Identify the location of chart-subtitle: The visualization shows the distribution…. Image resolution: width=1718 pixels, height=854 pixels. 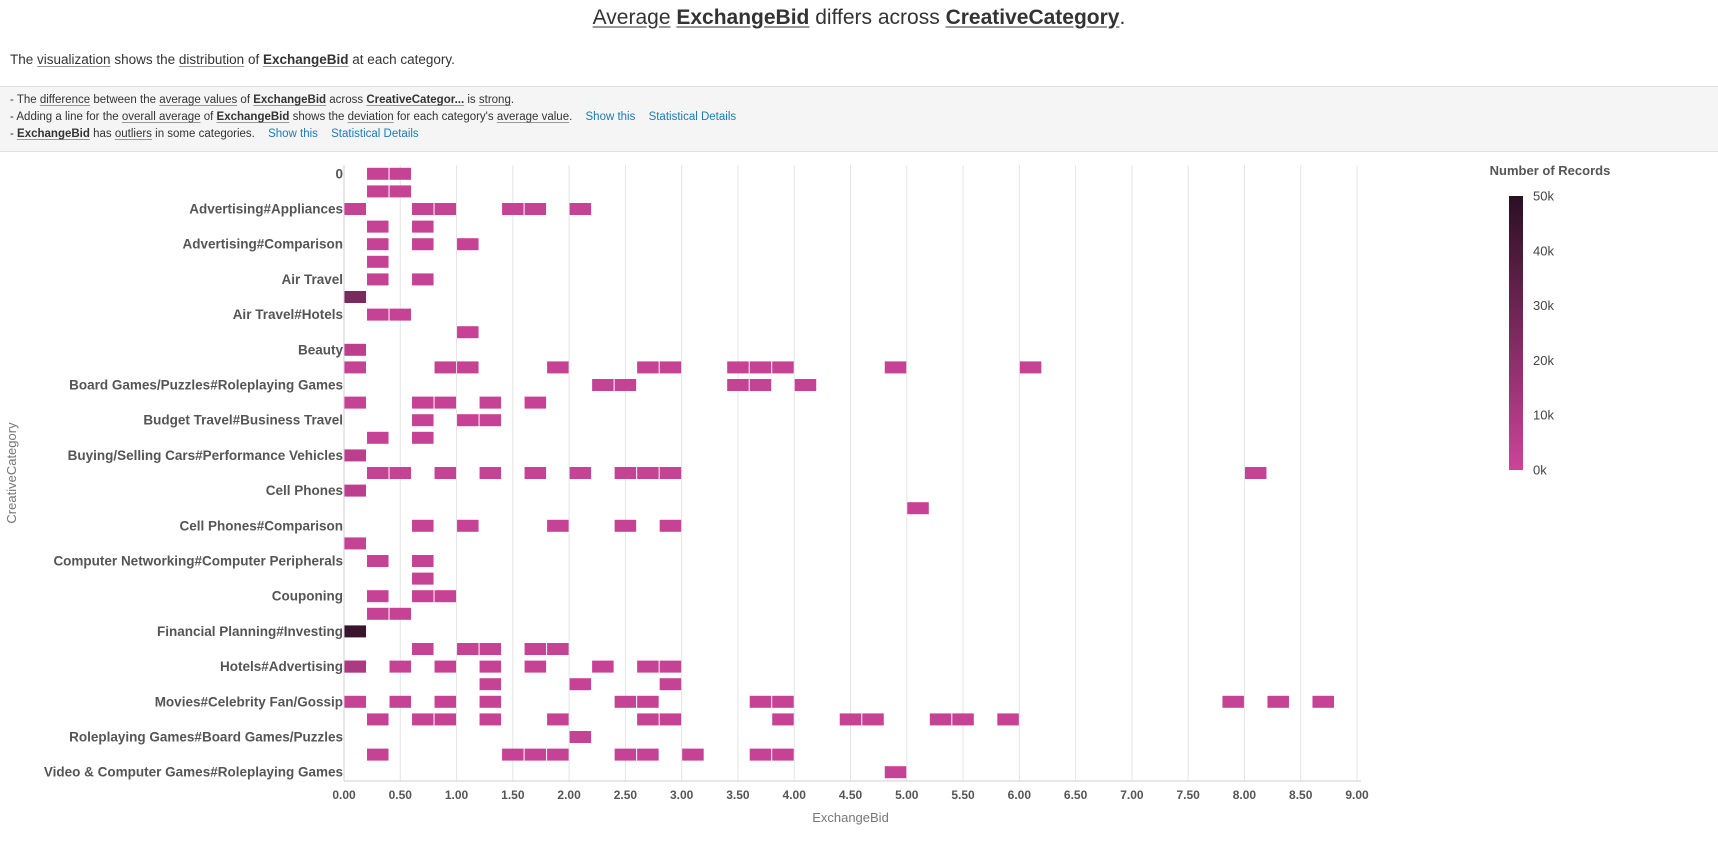
(232, 59).